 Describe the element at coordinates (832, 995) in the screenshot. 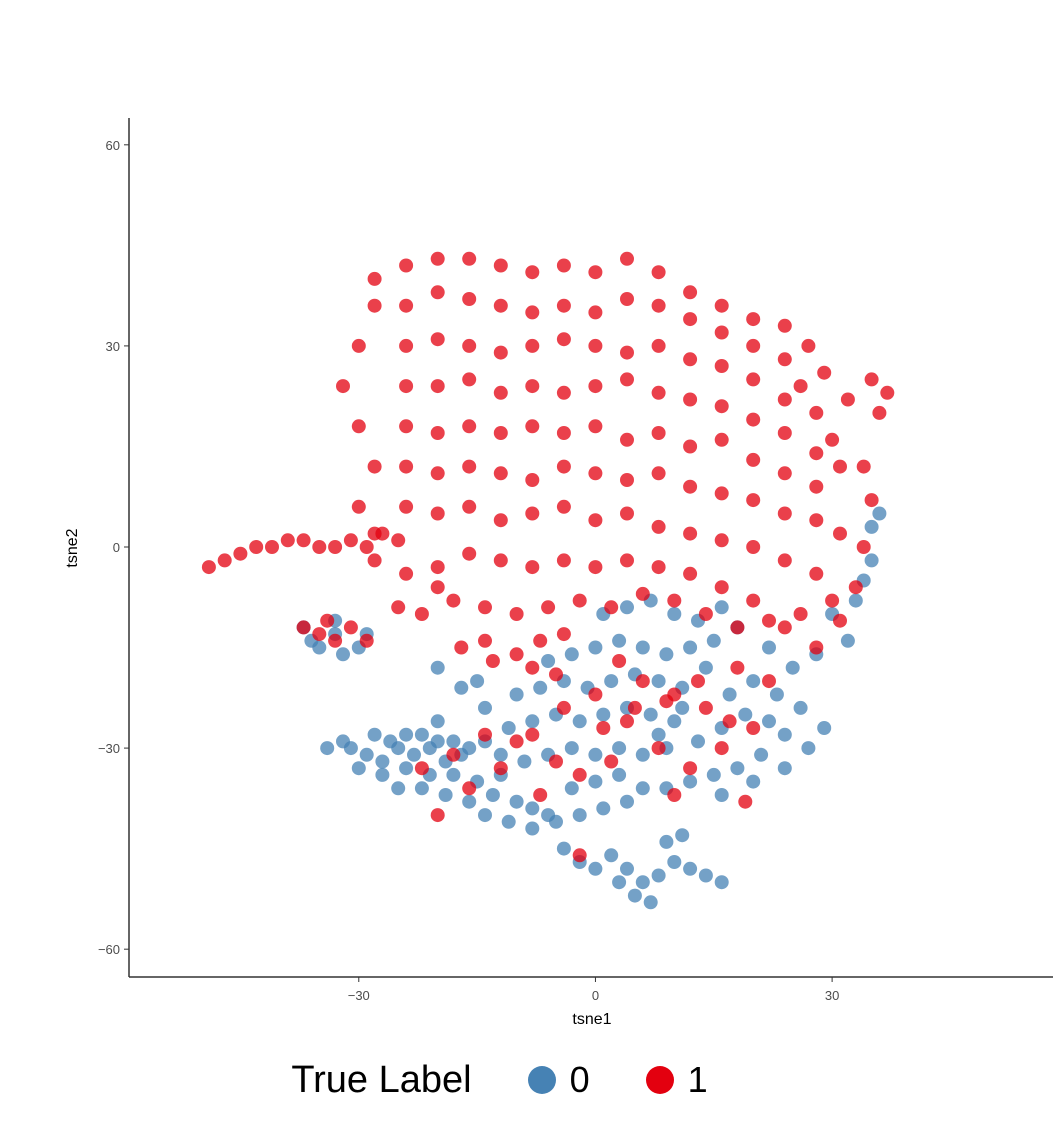

I see `x-tick-label-2: 30` at that location.